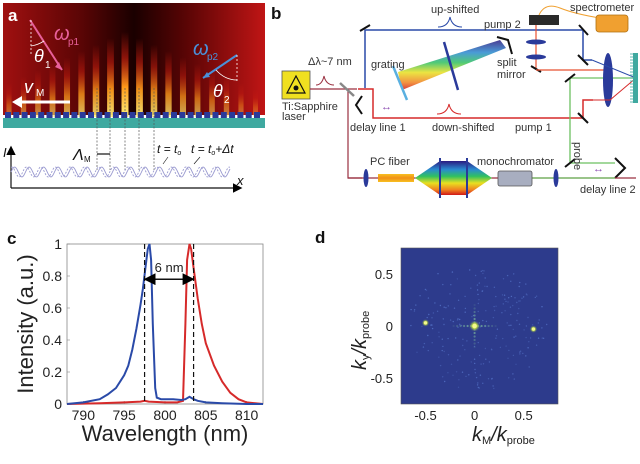  I want to click on grating-label: grating, so click(388, 65).